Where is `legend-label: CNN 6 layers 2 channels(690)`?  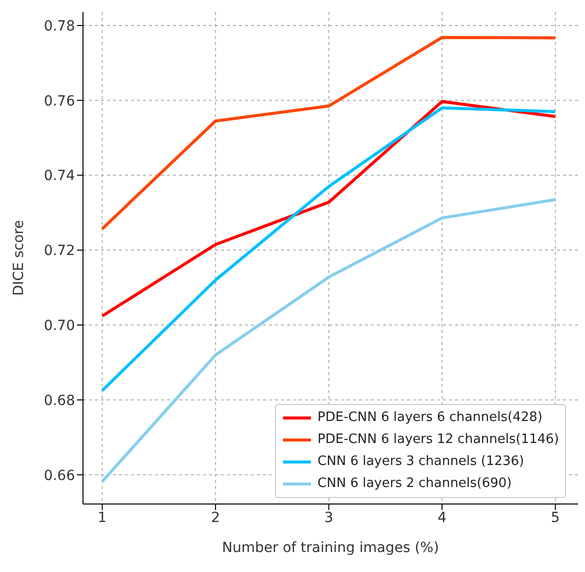
legend-label: CNN 6 layers 2 channels(690) is located at coordinates (415, 484).